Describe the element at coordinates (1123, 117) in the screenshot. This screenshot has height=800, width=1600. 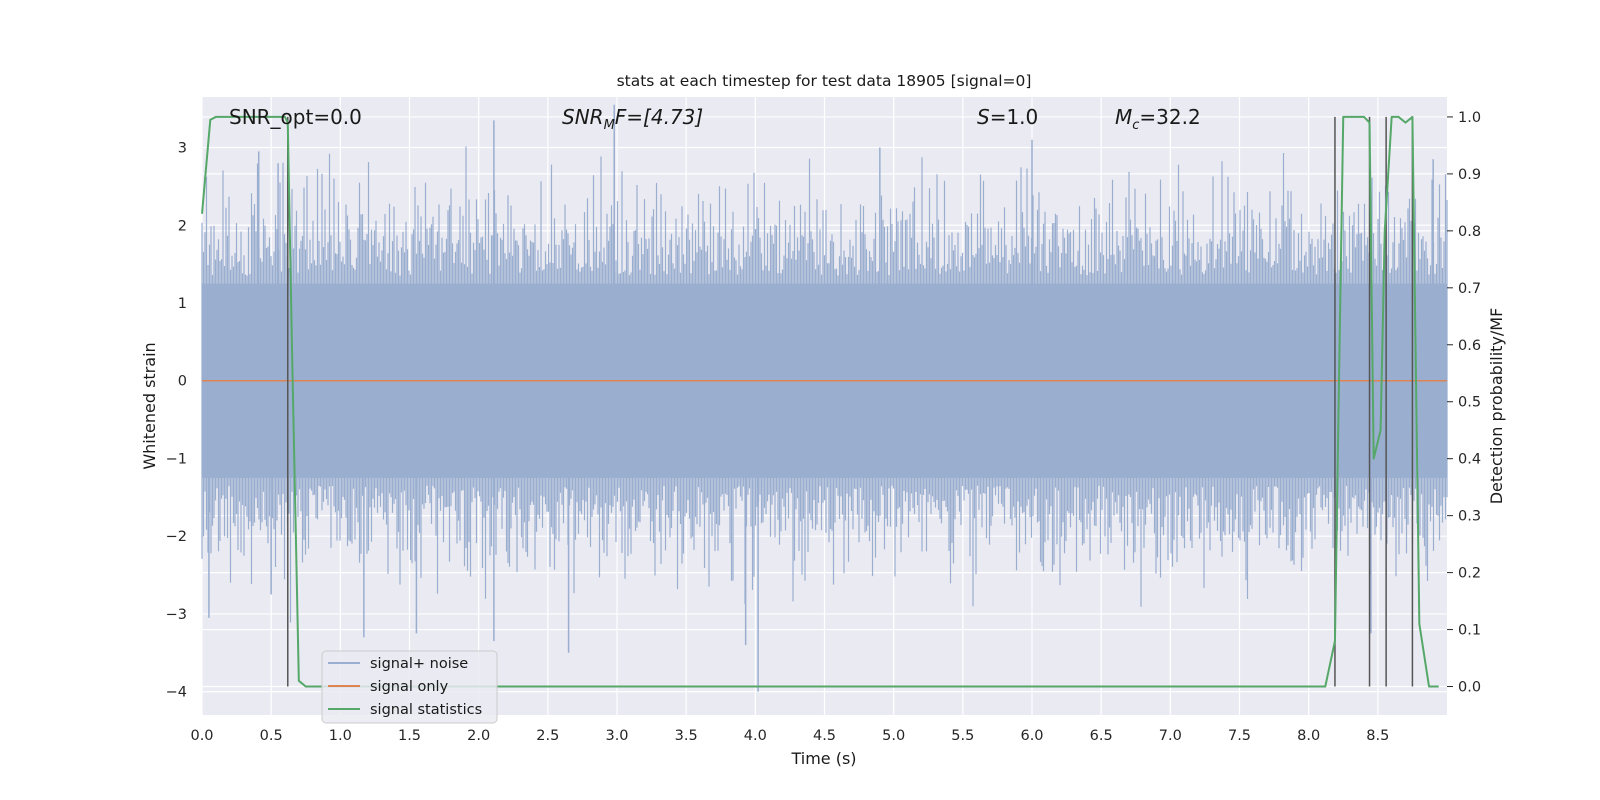
I see `annotation-mc-label: M` at that location.